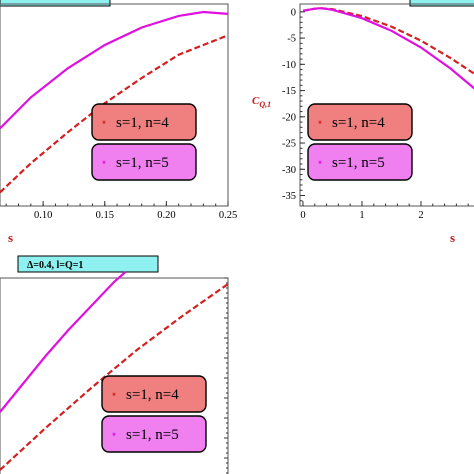 The width and height of the screenshot is (474, 474). I want to click on panel2-y-axis-label: CQ,1, so click(261, 102).